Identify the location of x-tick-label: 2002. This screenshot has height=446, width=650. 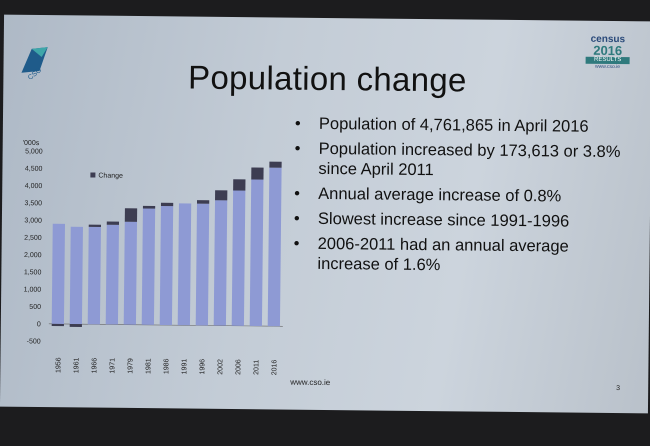
(220, 367).